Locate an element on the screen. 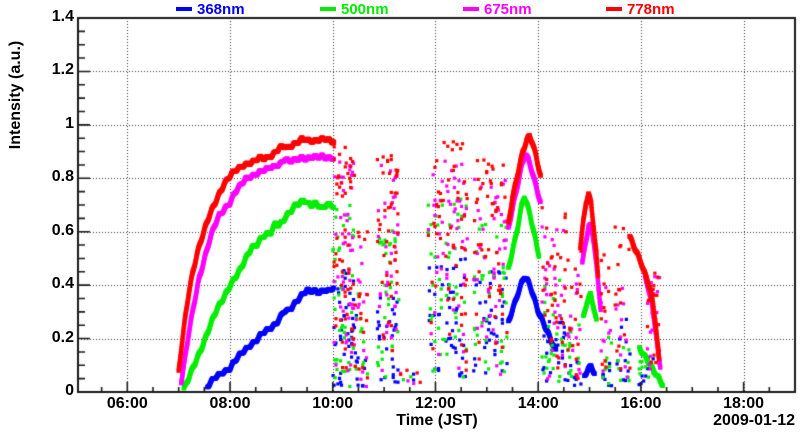 The width and height of the screenshot is (800, 434). legend-item-778nm: 778nm is located at coordinates (640, 9).